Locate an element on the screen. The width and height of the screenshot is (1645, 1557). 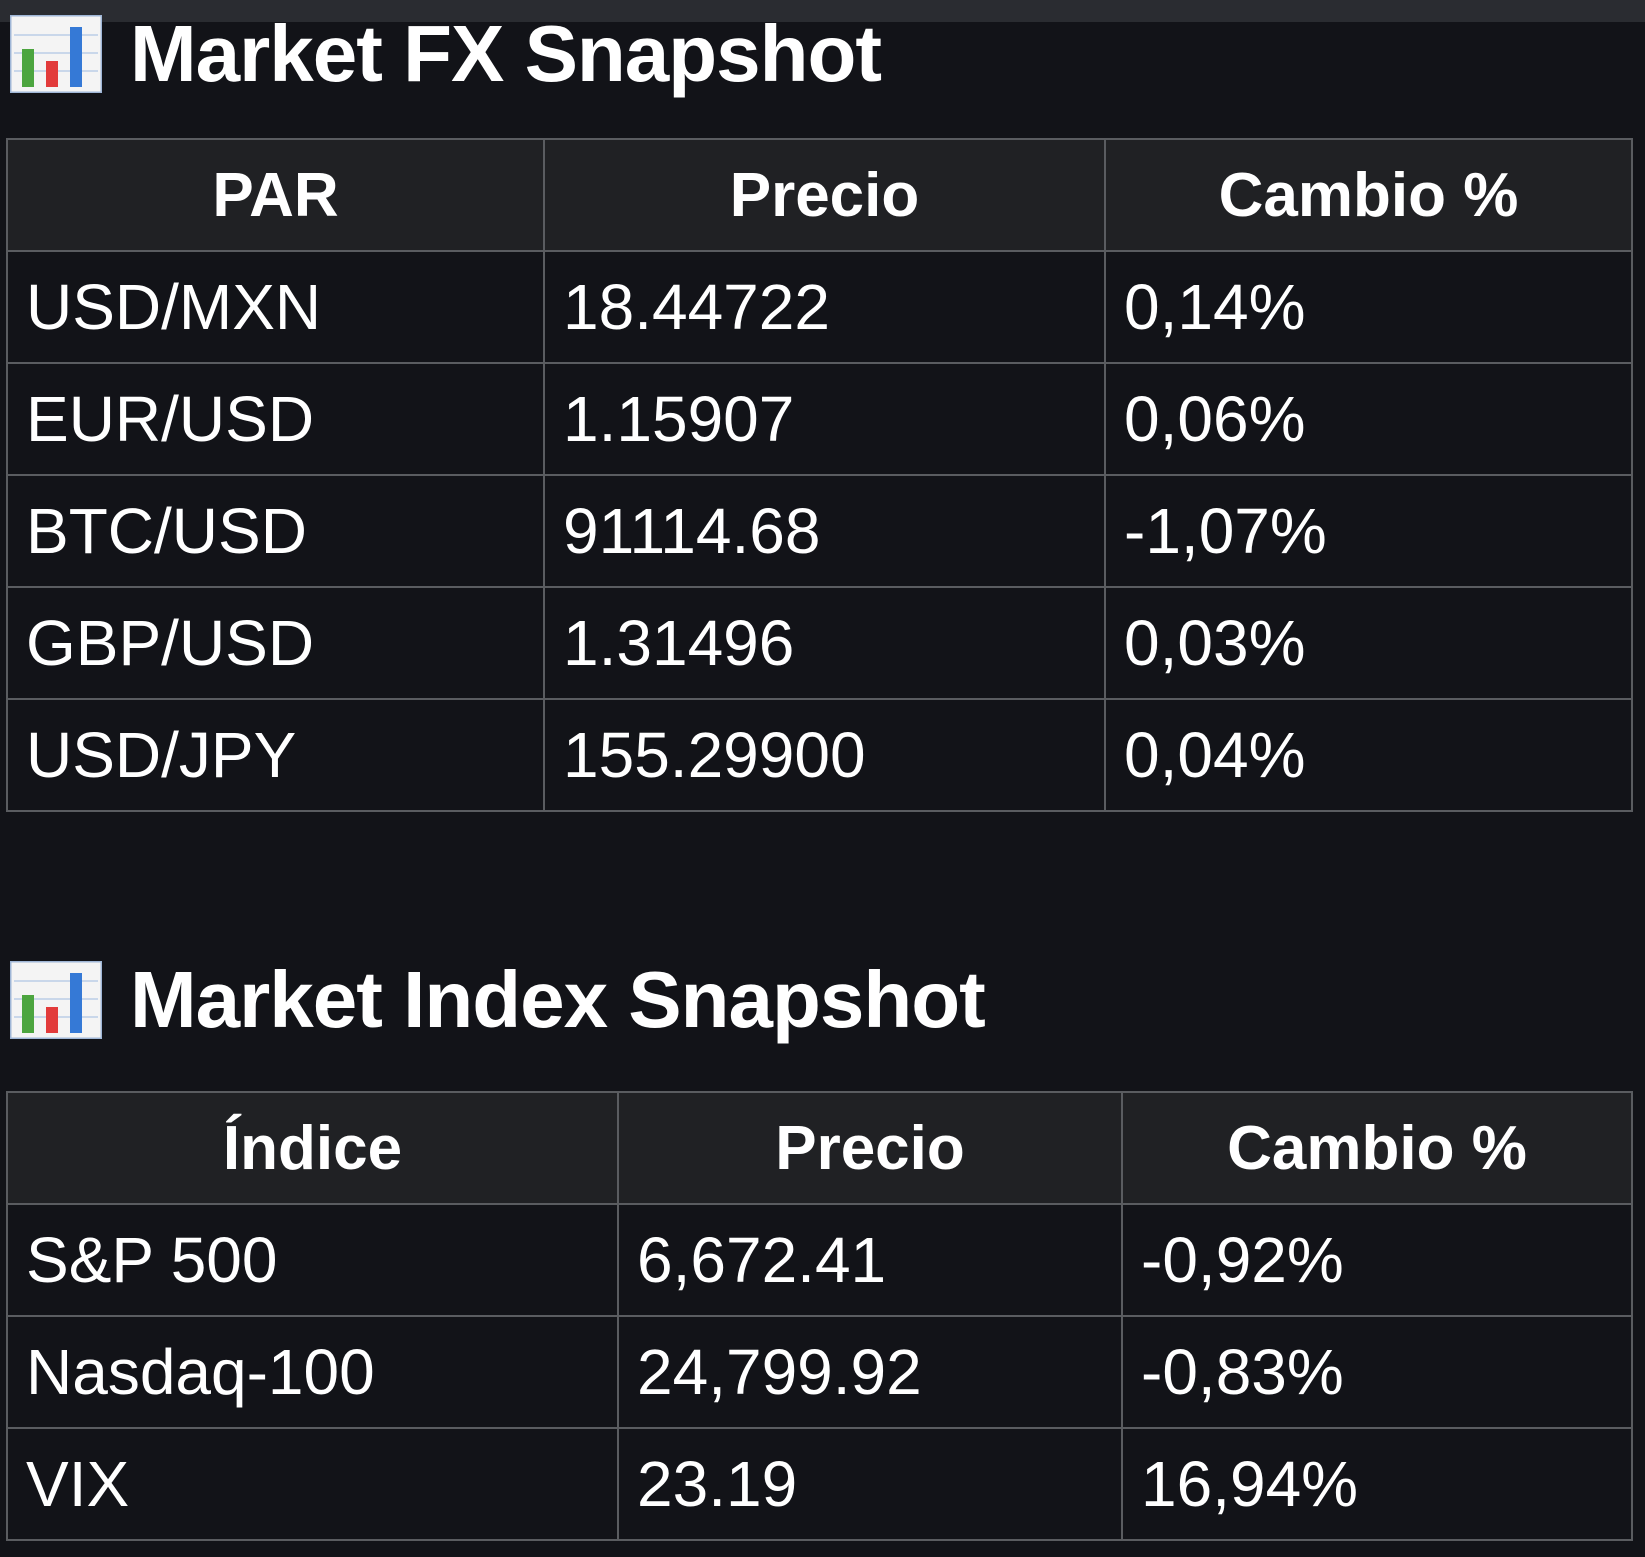
fx-section-header: Market FX Snapshot is located at coordinates (446, 54).